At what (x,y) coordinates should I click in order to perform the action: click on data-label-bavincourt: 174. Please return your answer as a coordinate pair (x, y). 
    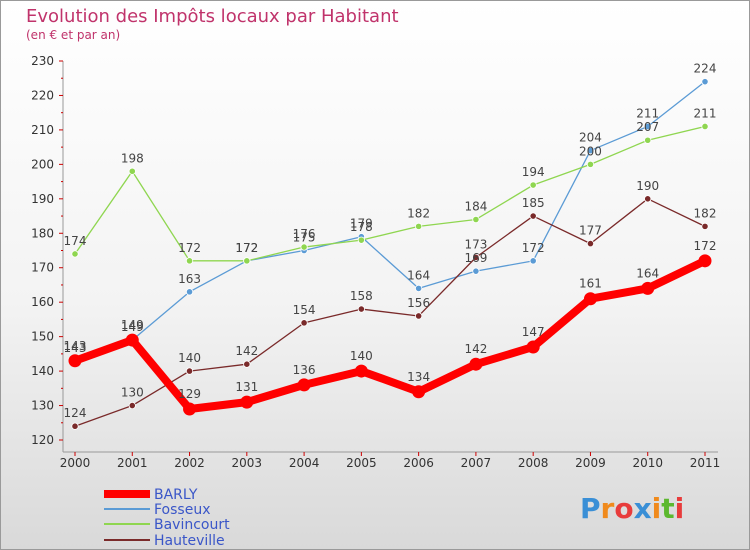
    Looking at the image, I should click on (75, 241).